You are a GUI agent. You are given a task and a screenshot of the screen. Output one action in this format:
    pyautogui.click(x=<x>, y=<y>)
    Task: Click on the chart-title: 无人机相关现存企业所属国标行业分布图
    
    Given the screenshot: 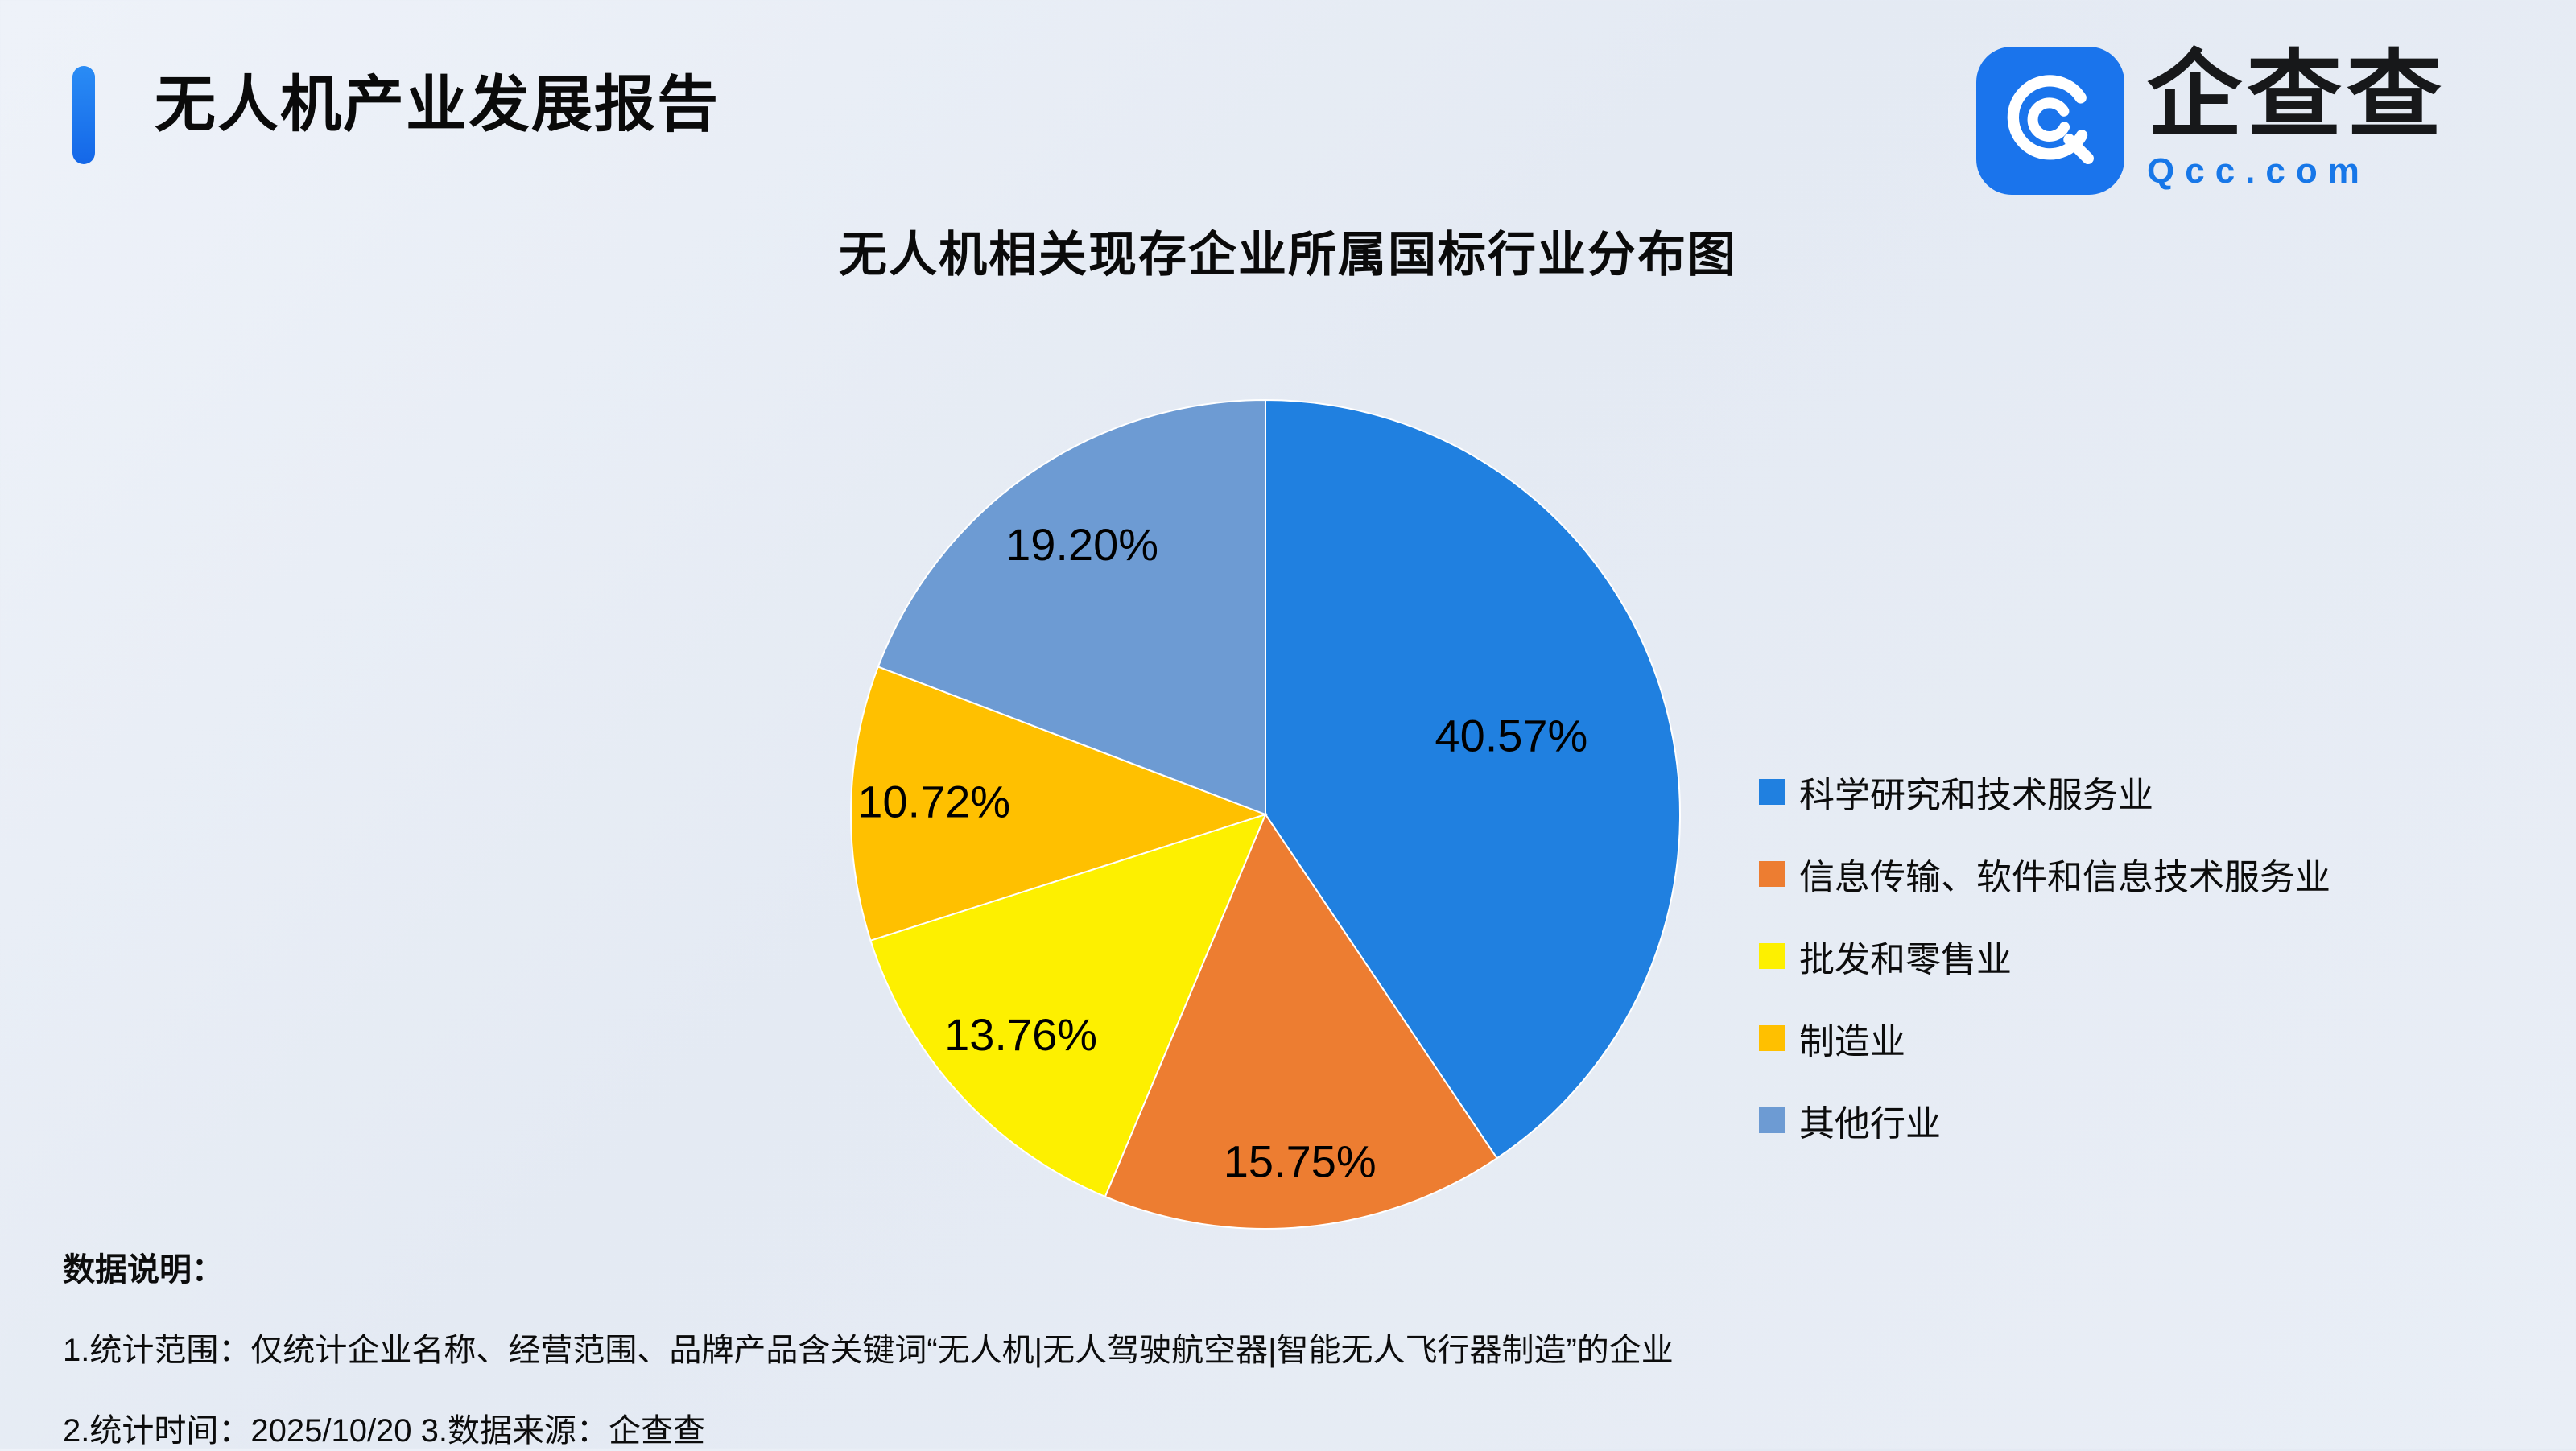 What is the action you would take?
    pyautogui.click(x=1288, y=255)
    